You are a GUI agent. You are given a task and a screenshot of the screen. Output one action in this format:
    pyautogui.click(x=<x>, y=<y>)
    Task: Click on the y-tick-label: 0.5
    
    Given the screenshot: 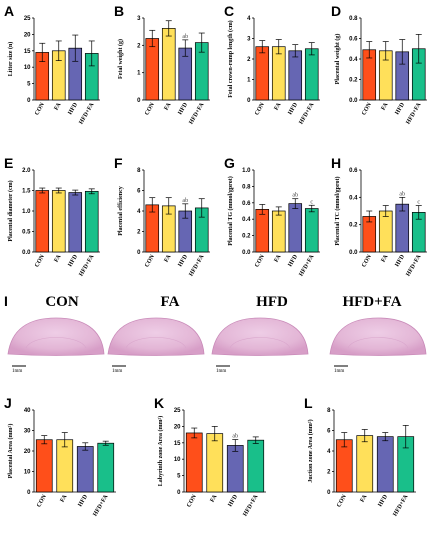 What is the action you would take?
    pyautogui.click(x=26, y=233)
    